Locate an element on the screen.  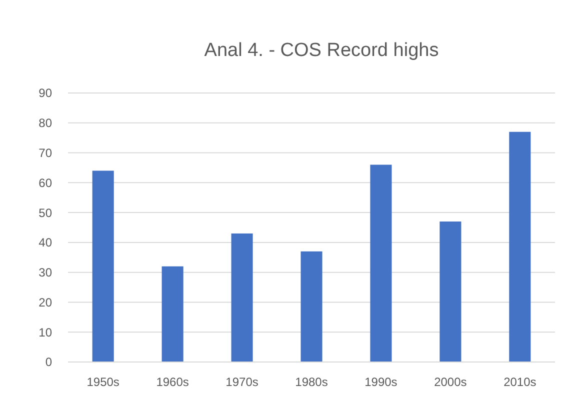
y-tick-label: 60 is located at coordinates (45, 183).